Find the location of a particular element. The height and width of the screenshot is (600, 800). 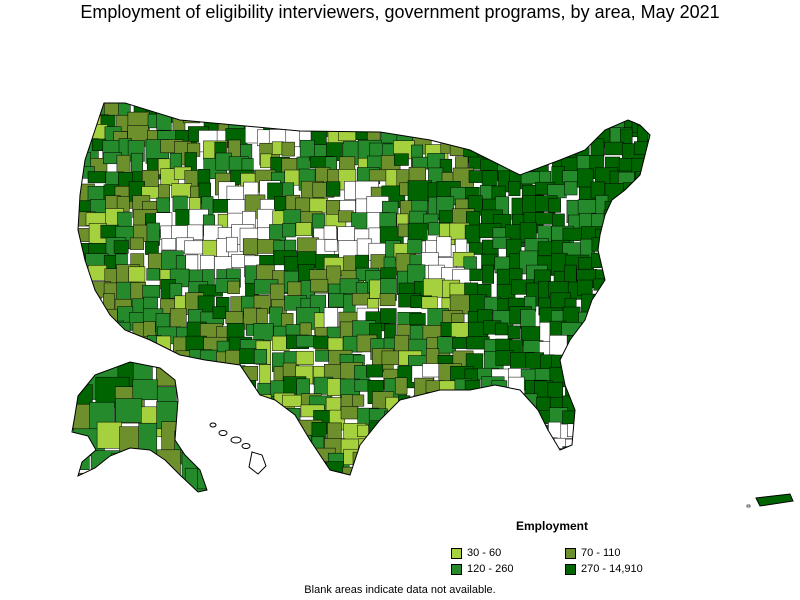

hawaii-islands is located at coordinates (238, 448).